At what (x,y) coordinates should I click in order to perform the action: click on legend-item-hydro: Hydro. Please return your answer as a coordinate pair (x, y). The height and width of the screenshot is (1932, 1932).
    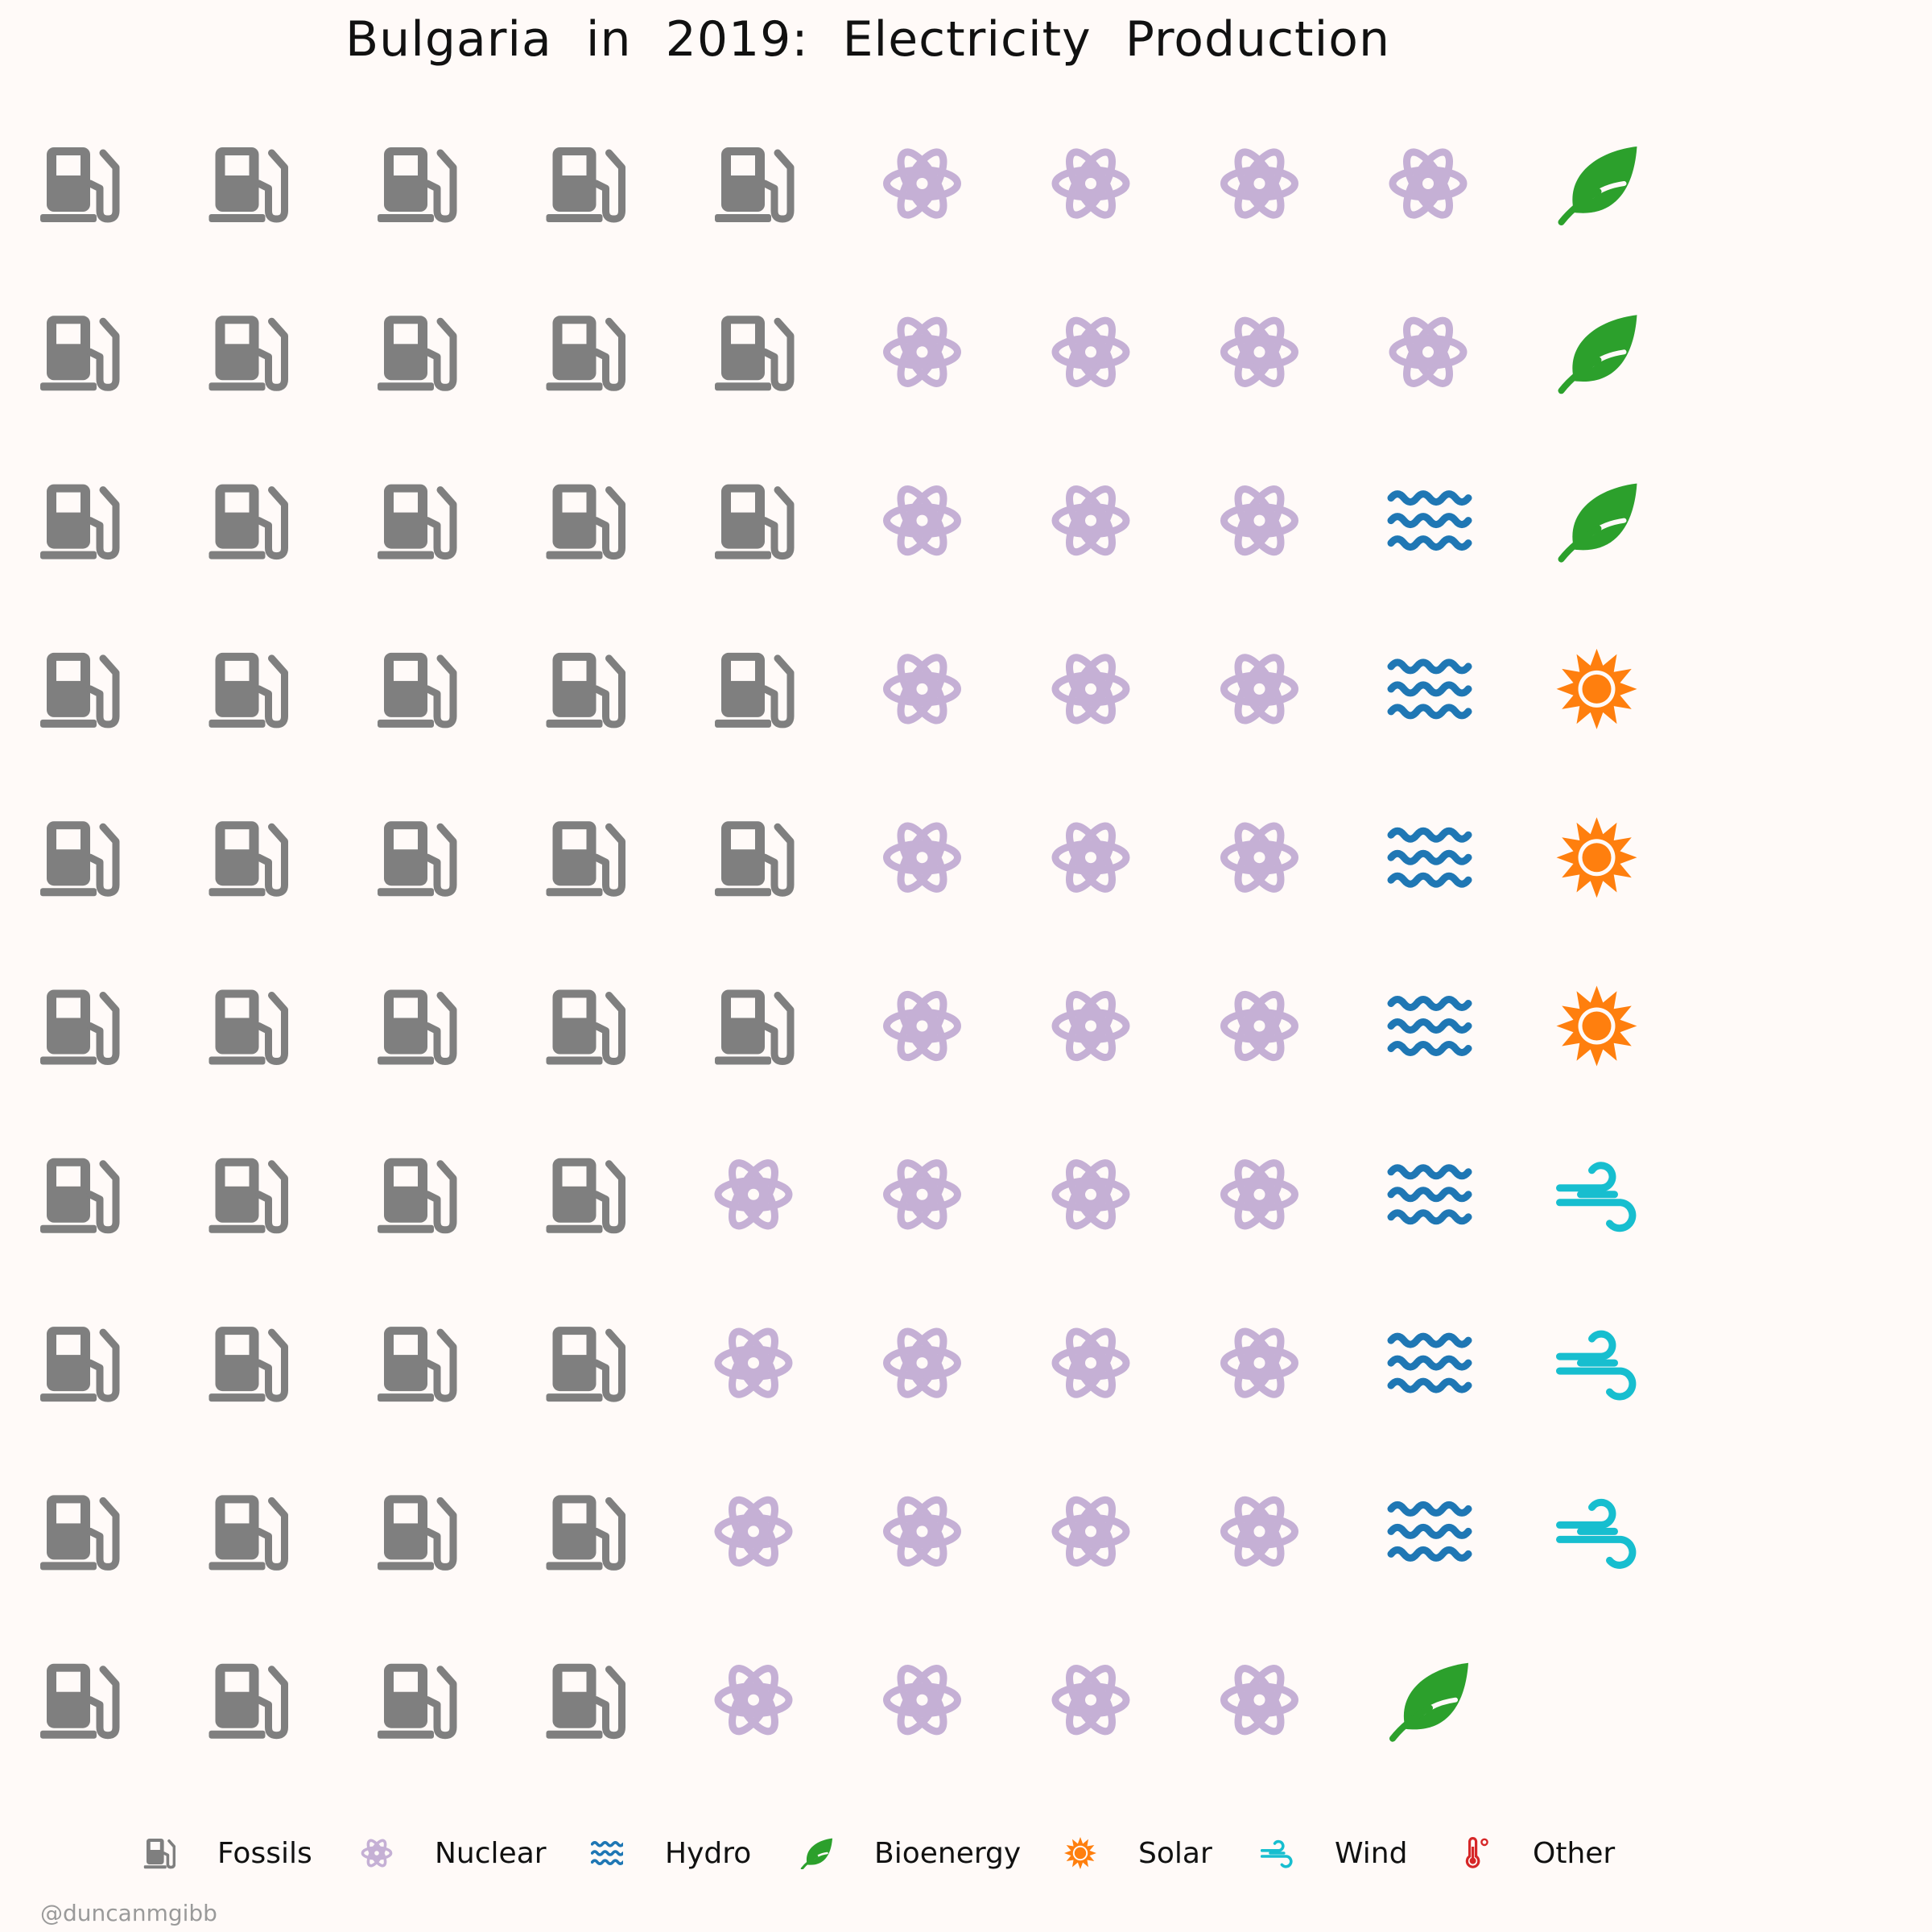
    Looking at the image, I should click on (671, 1853).